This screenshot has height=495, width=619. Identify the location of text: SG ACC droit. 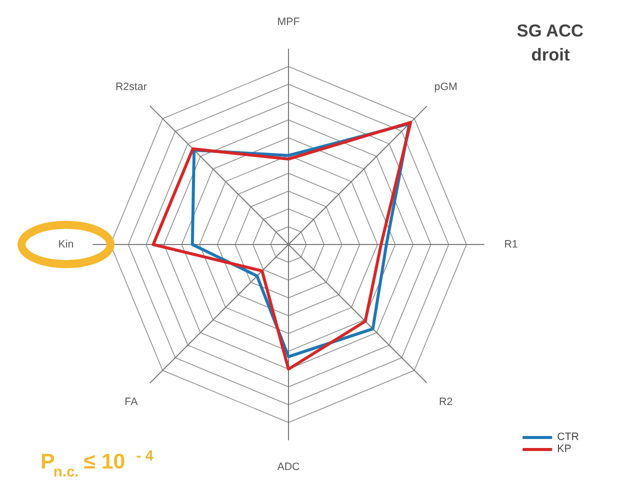
(550, 42).